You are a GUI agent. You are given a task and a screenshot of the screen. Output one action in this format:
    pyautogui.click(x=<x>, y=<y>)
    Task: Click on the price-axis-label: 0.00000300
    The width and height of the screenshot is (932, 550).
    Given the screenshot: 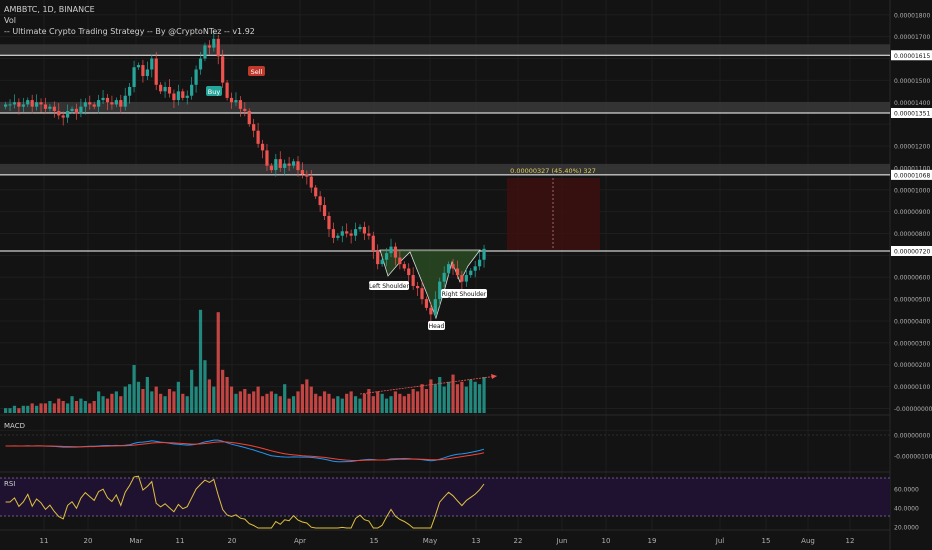 What is the action you would take?
    pyautogui.click(x=912, y=343)
    